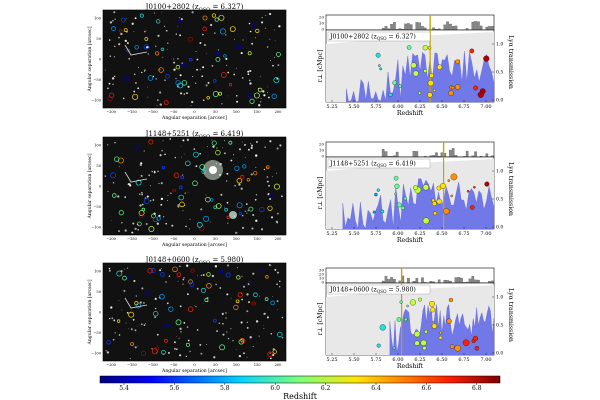 The image size is (600, 400). I want to click on colorbar-label: Redshift, so click(300, 396).